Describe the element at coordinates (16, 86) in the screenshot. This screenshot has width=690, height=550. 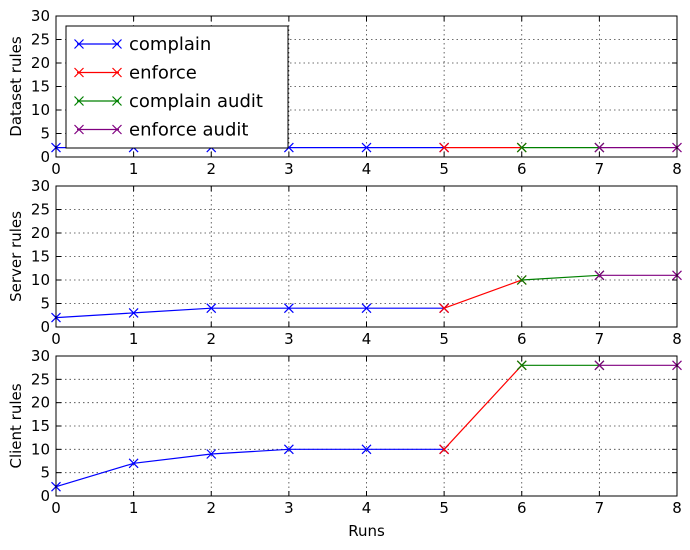
I see `y-axis-label: Dataset rules` at that location.